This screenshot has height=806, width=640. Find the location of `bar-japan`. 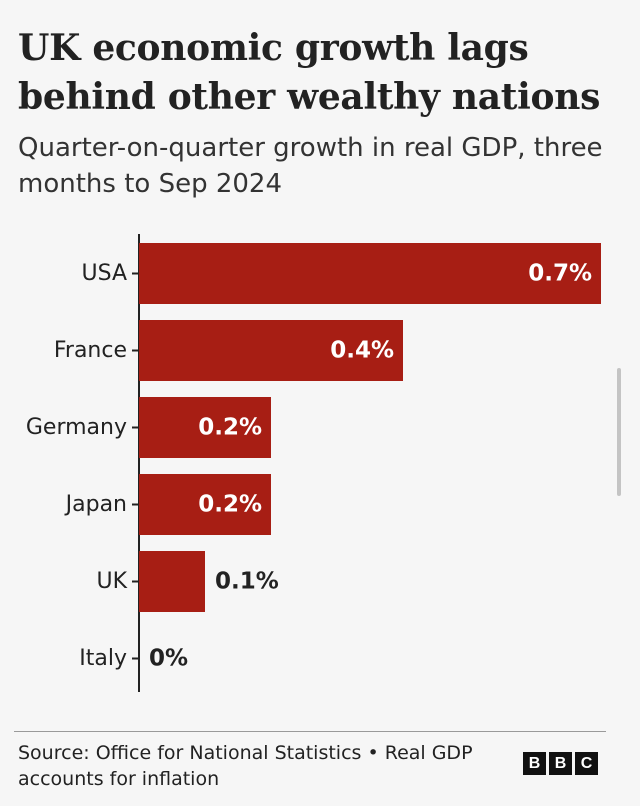

bar-japan is located at coordinates (205, 504).